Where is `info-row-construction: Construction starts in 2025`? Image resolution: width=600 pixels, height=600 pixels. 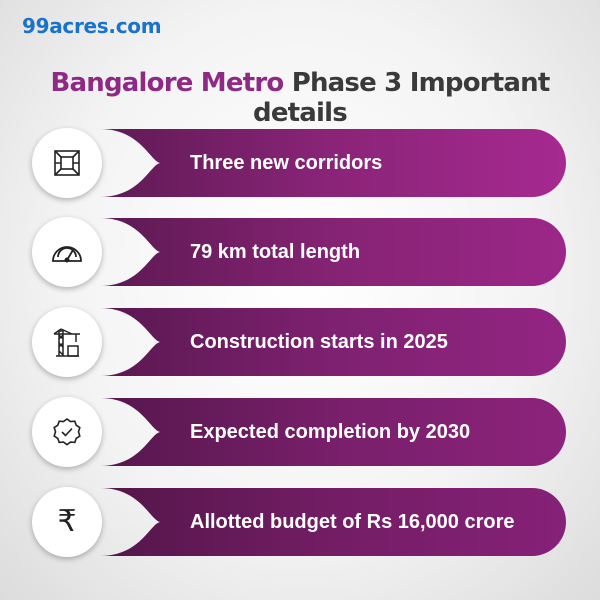 info-row-construction: Construction starts in 2025 is located at coordinates (300, 342).